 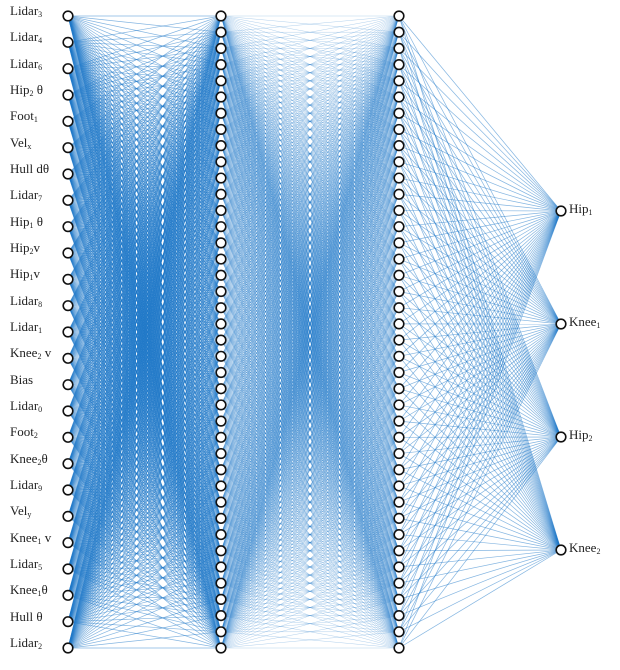 I want to click on input-label: Hull θ, so click(x=26, y=616).